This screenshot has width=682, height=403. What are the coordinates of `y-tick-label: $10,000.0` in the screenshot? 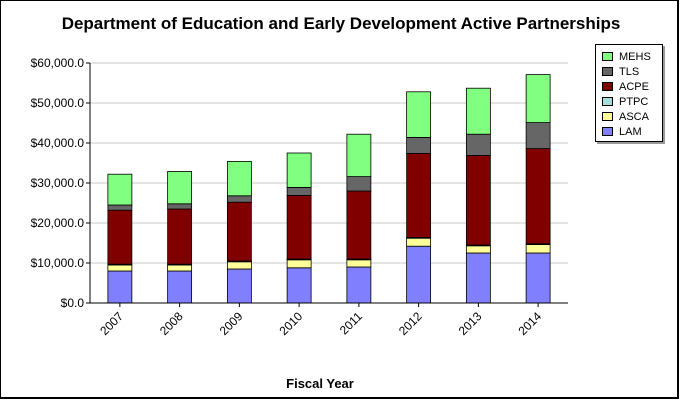 It's located at (58, 263).